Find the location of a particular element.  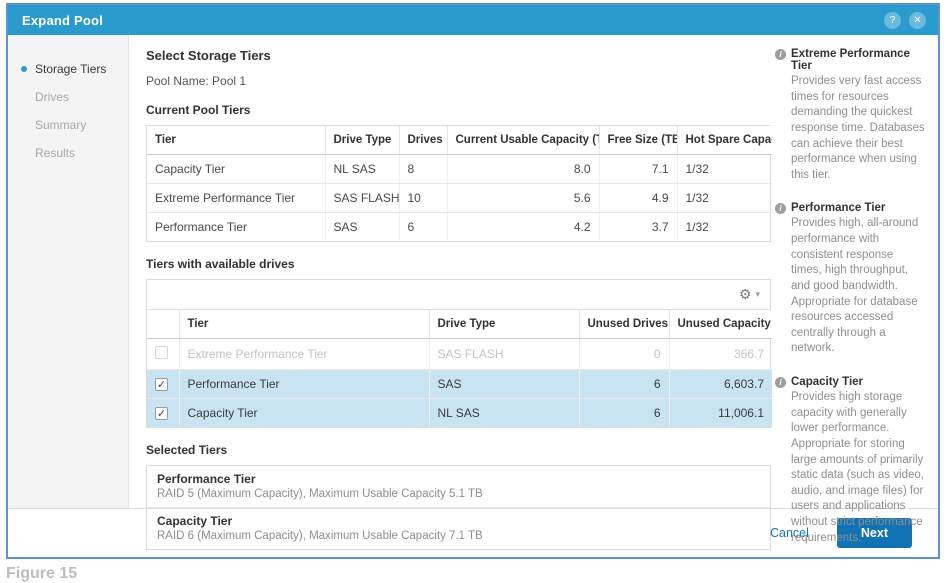

next-button: Next is located at coordinates (874, 533).